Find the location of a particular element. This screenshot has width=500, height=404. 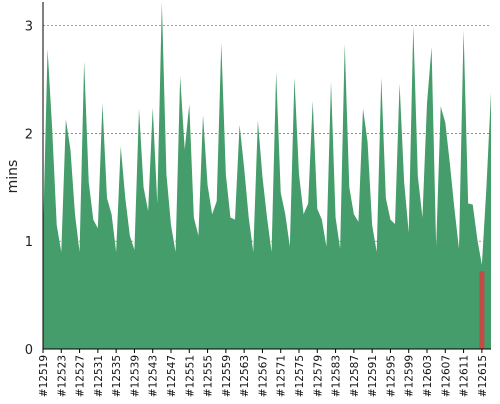

x-tick-label: #12603 is located at coordinates (428, 376).